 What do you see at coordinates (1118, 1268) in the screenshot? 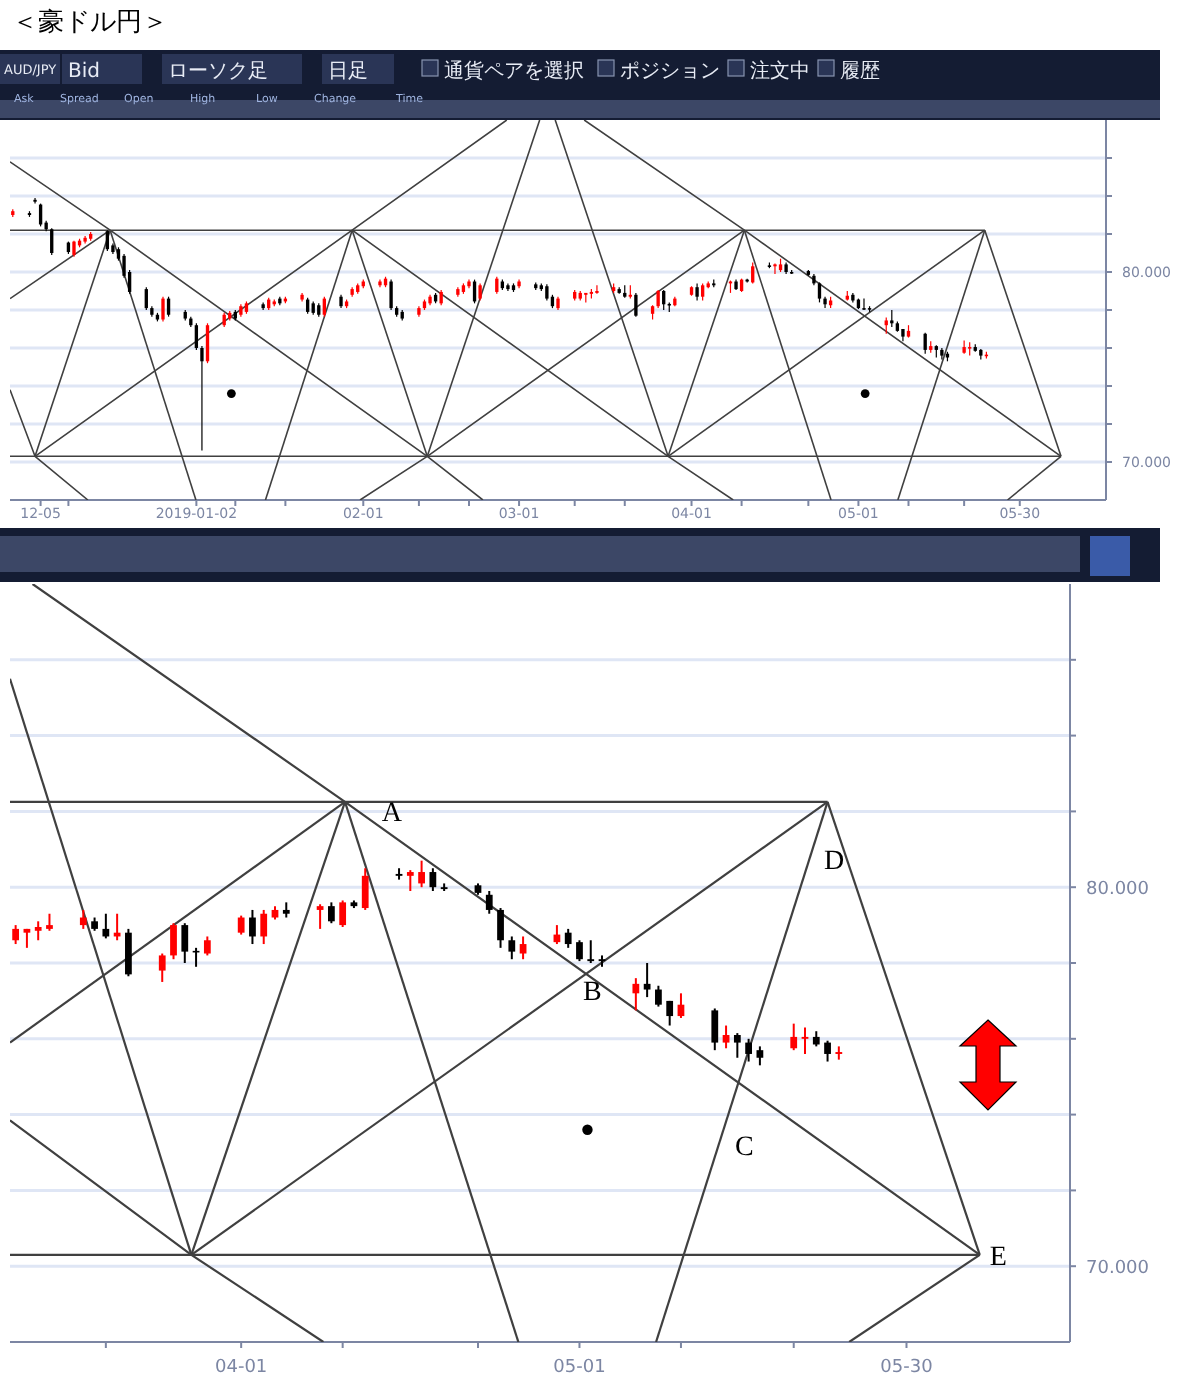
I see `y-tick-label: 70.000` at bounding box center [1118, 1268].